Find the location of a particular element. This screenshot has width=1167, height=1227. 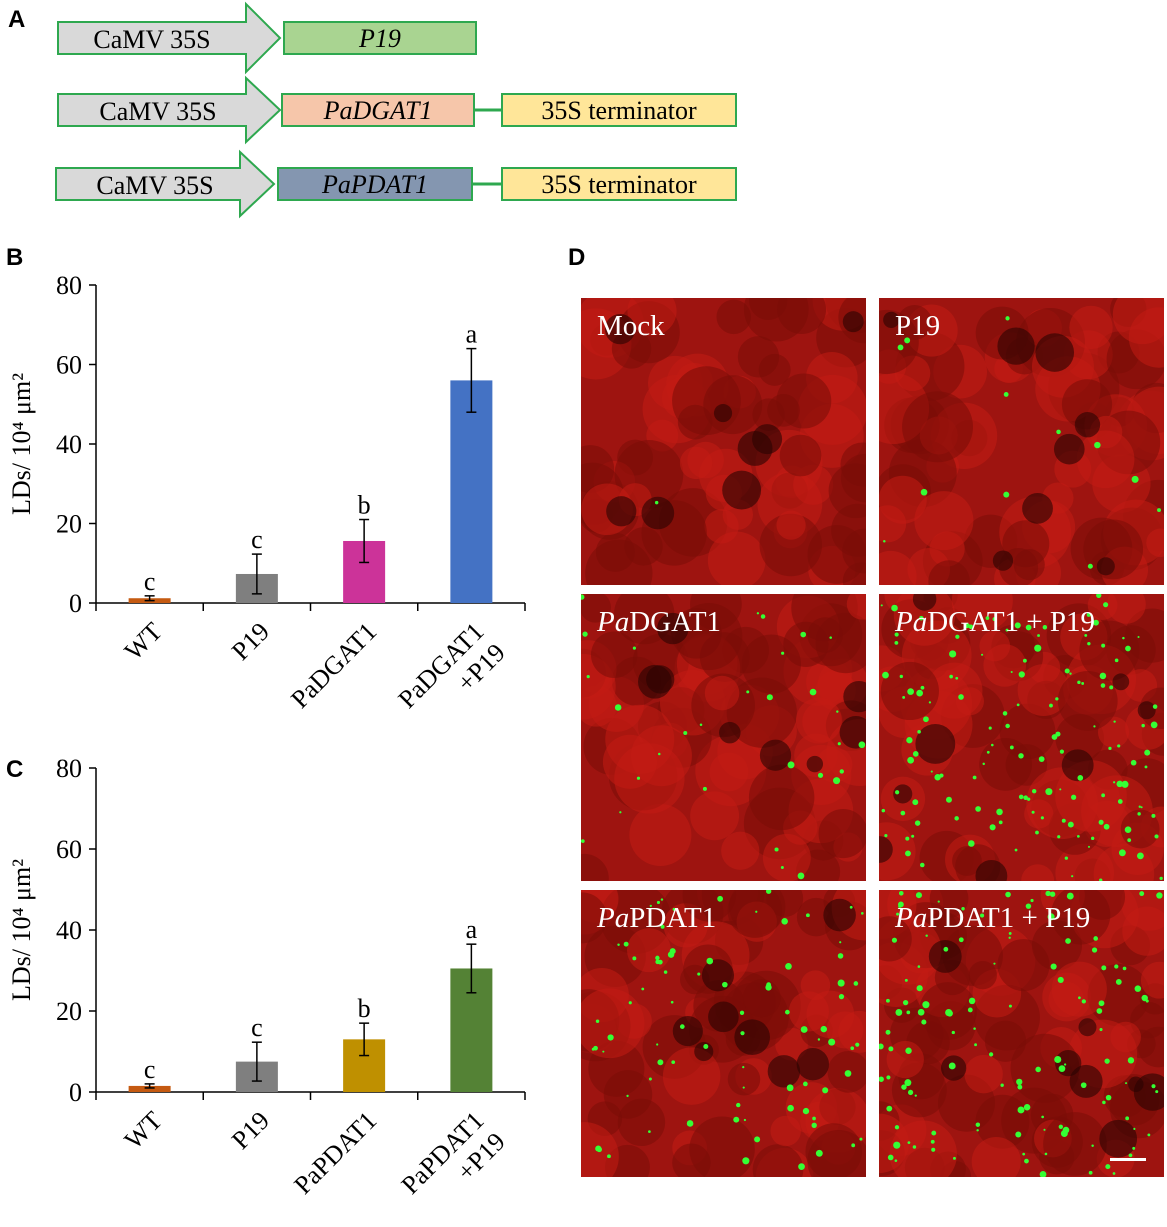

micrograph-label: PaDGAT1 + P19 is located at coordinates (995, 622).